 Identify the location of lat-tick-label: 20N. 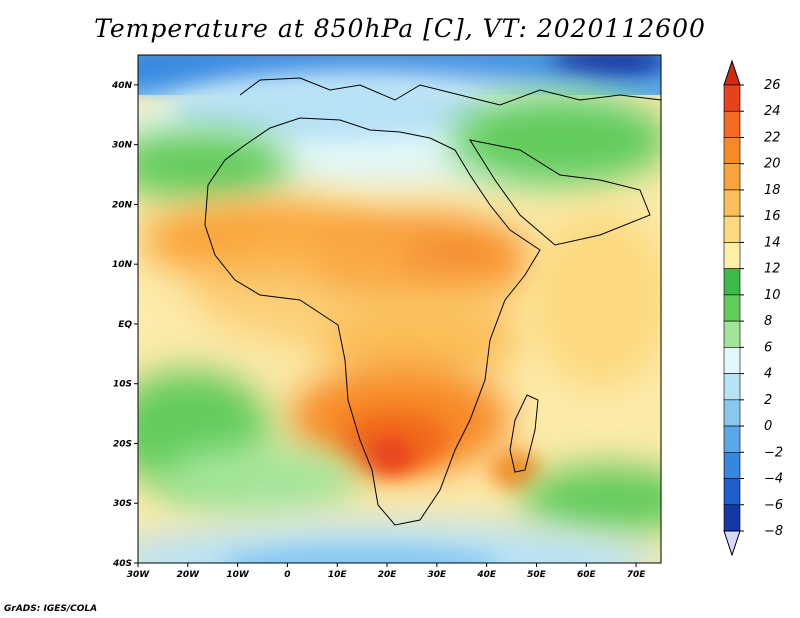
(122, 205).